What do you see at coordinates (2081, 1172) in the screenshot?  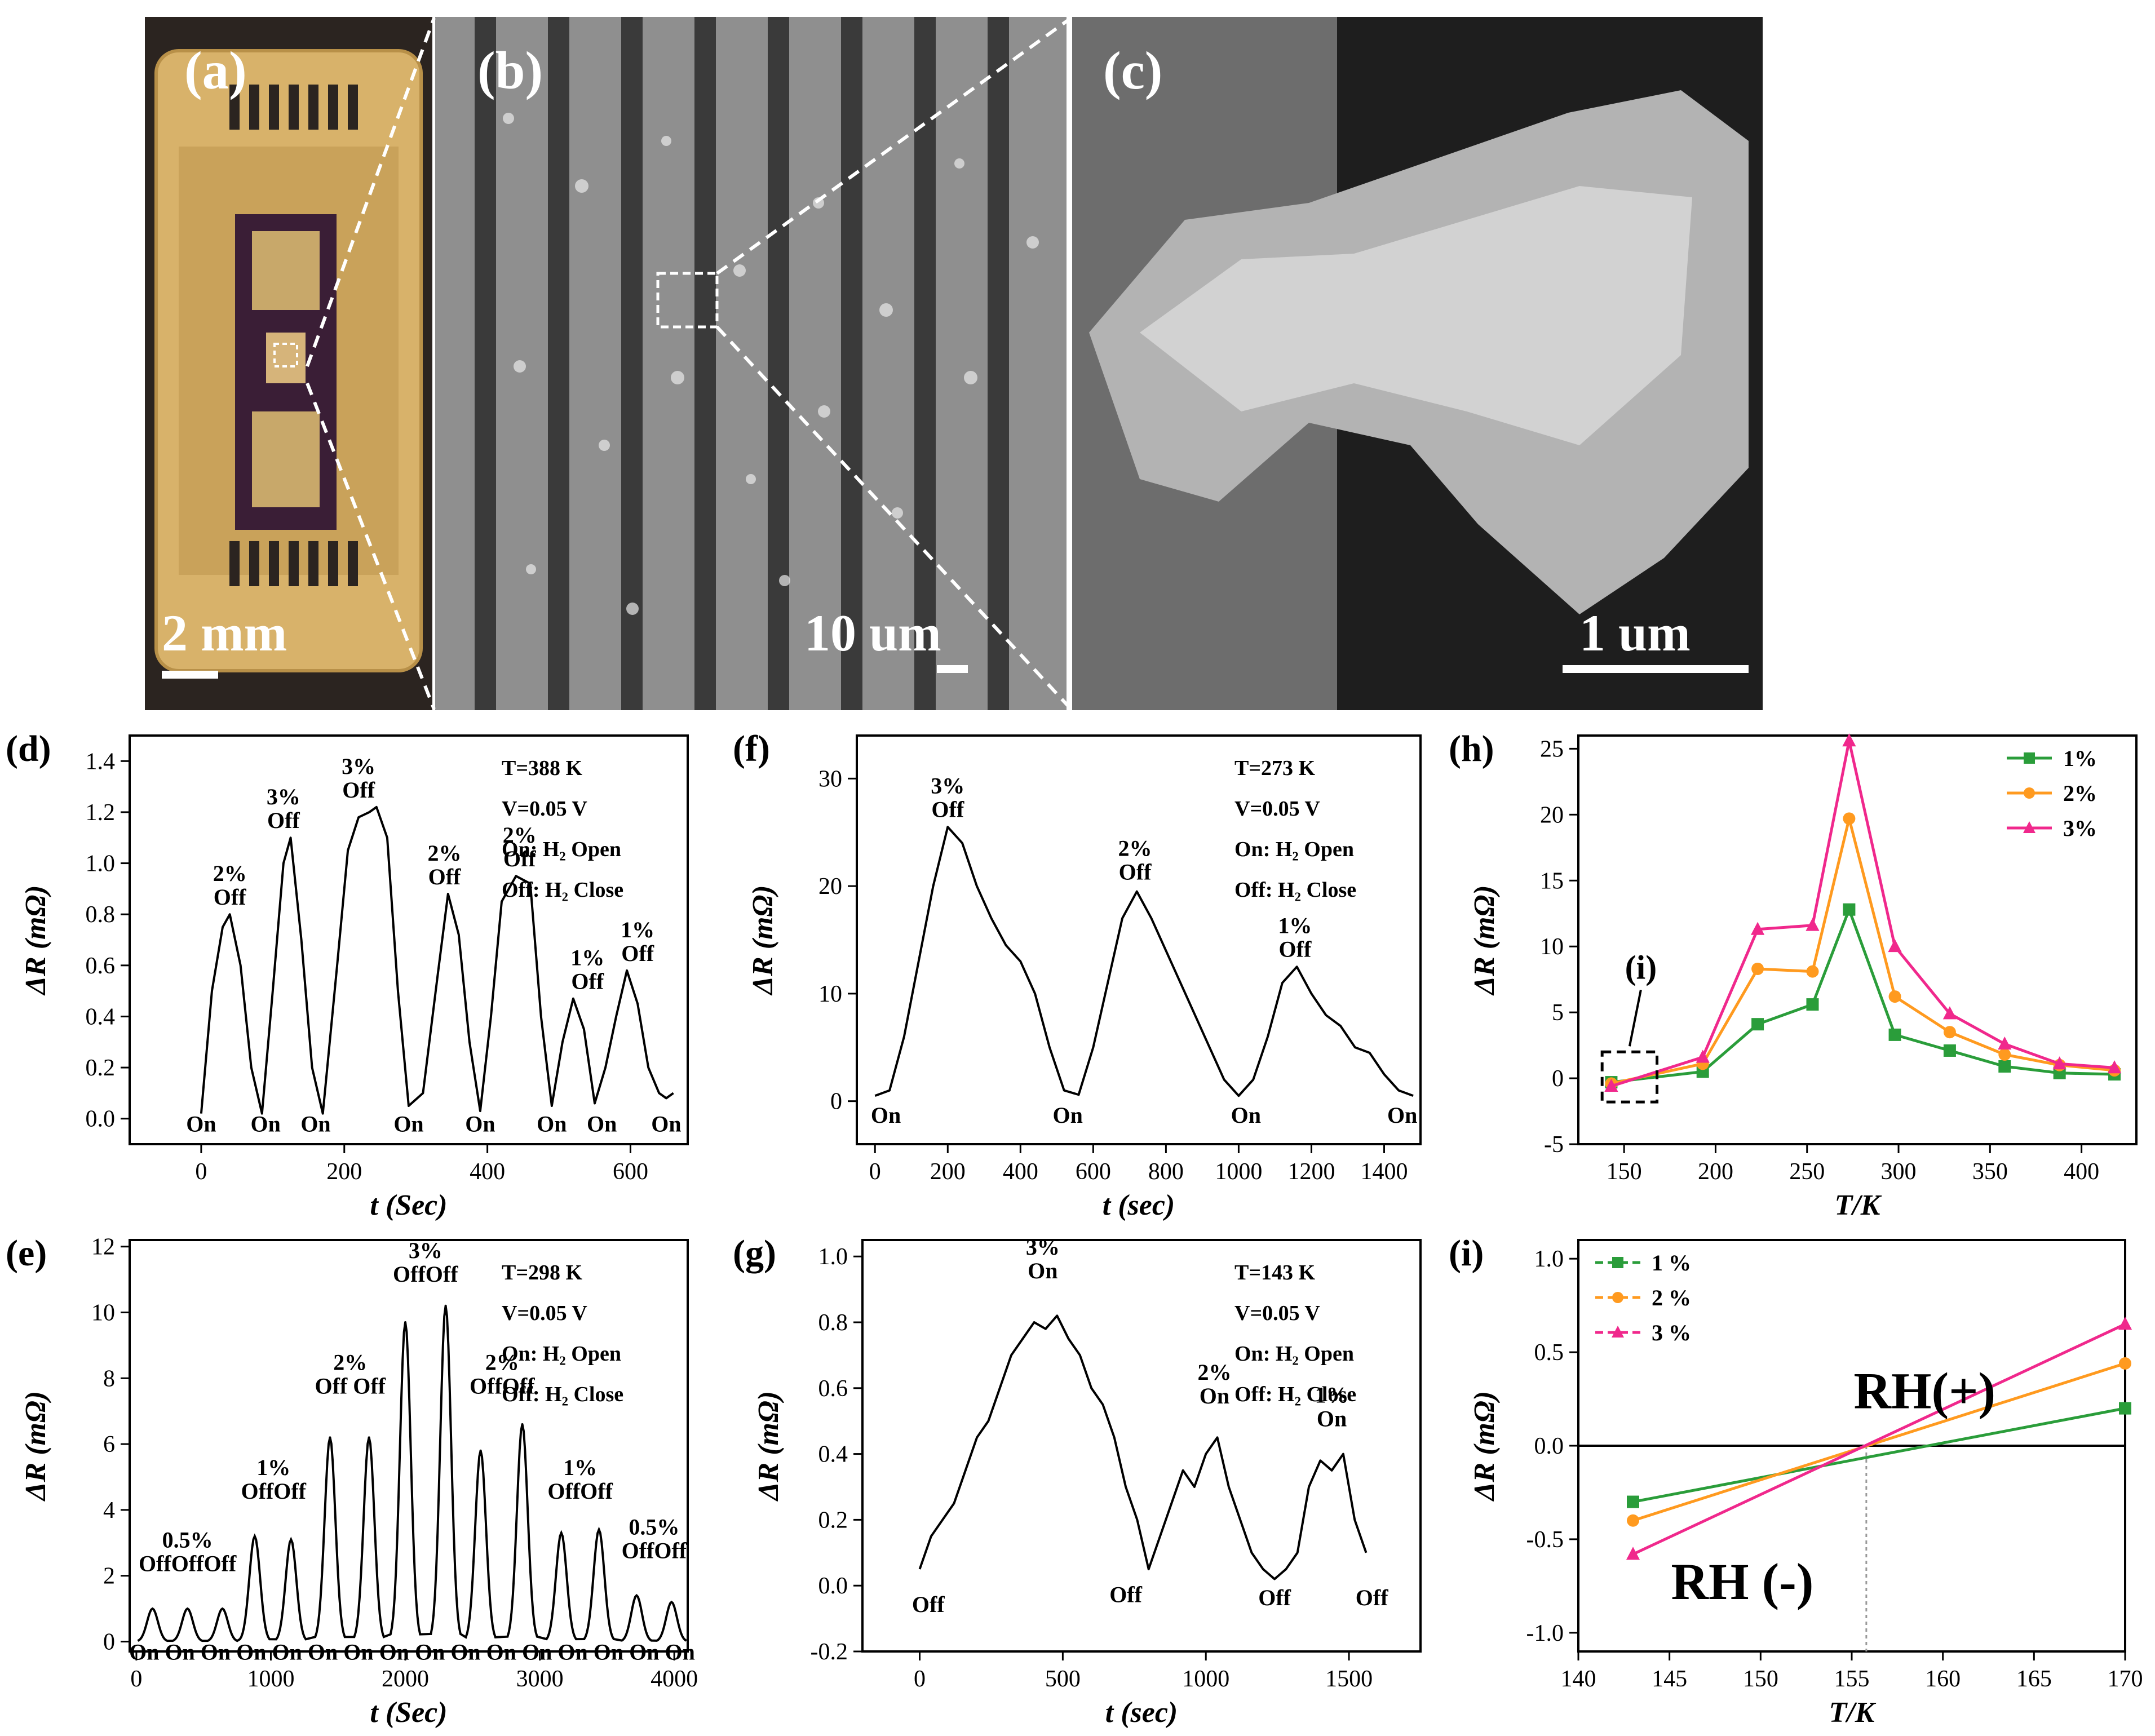 I see `x-tick-label: 400` at bounding box center [2081, 1172].